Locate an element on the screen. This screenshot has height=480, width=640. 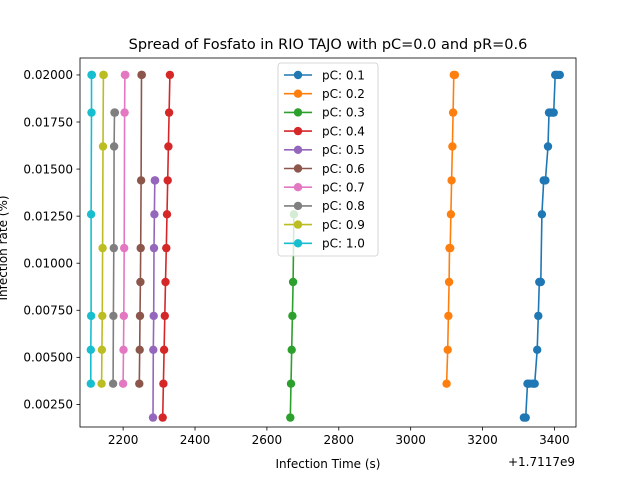
legend-label: pC: 0.1 is located at coordinates (343, 75).